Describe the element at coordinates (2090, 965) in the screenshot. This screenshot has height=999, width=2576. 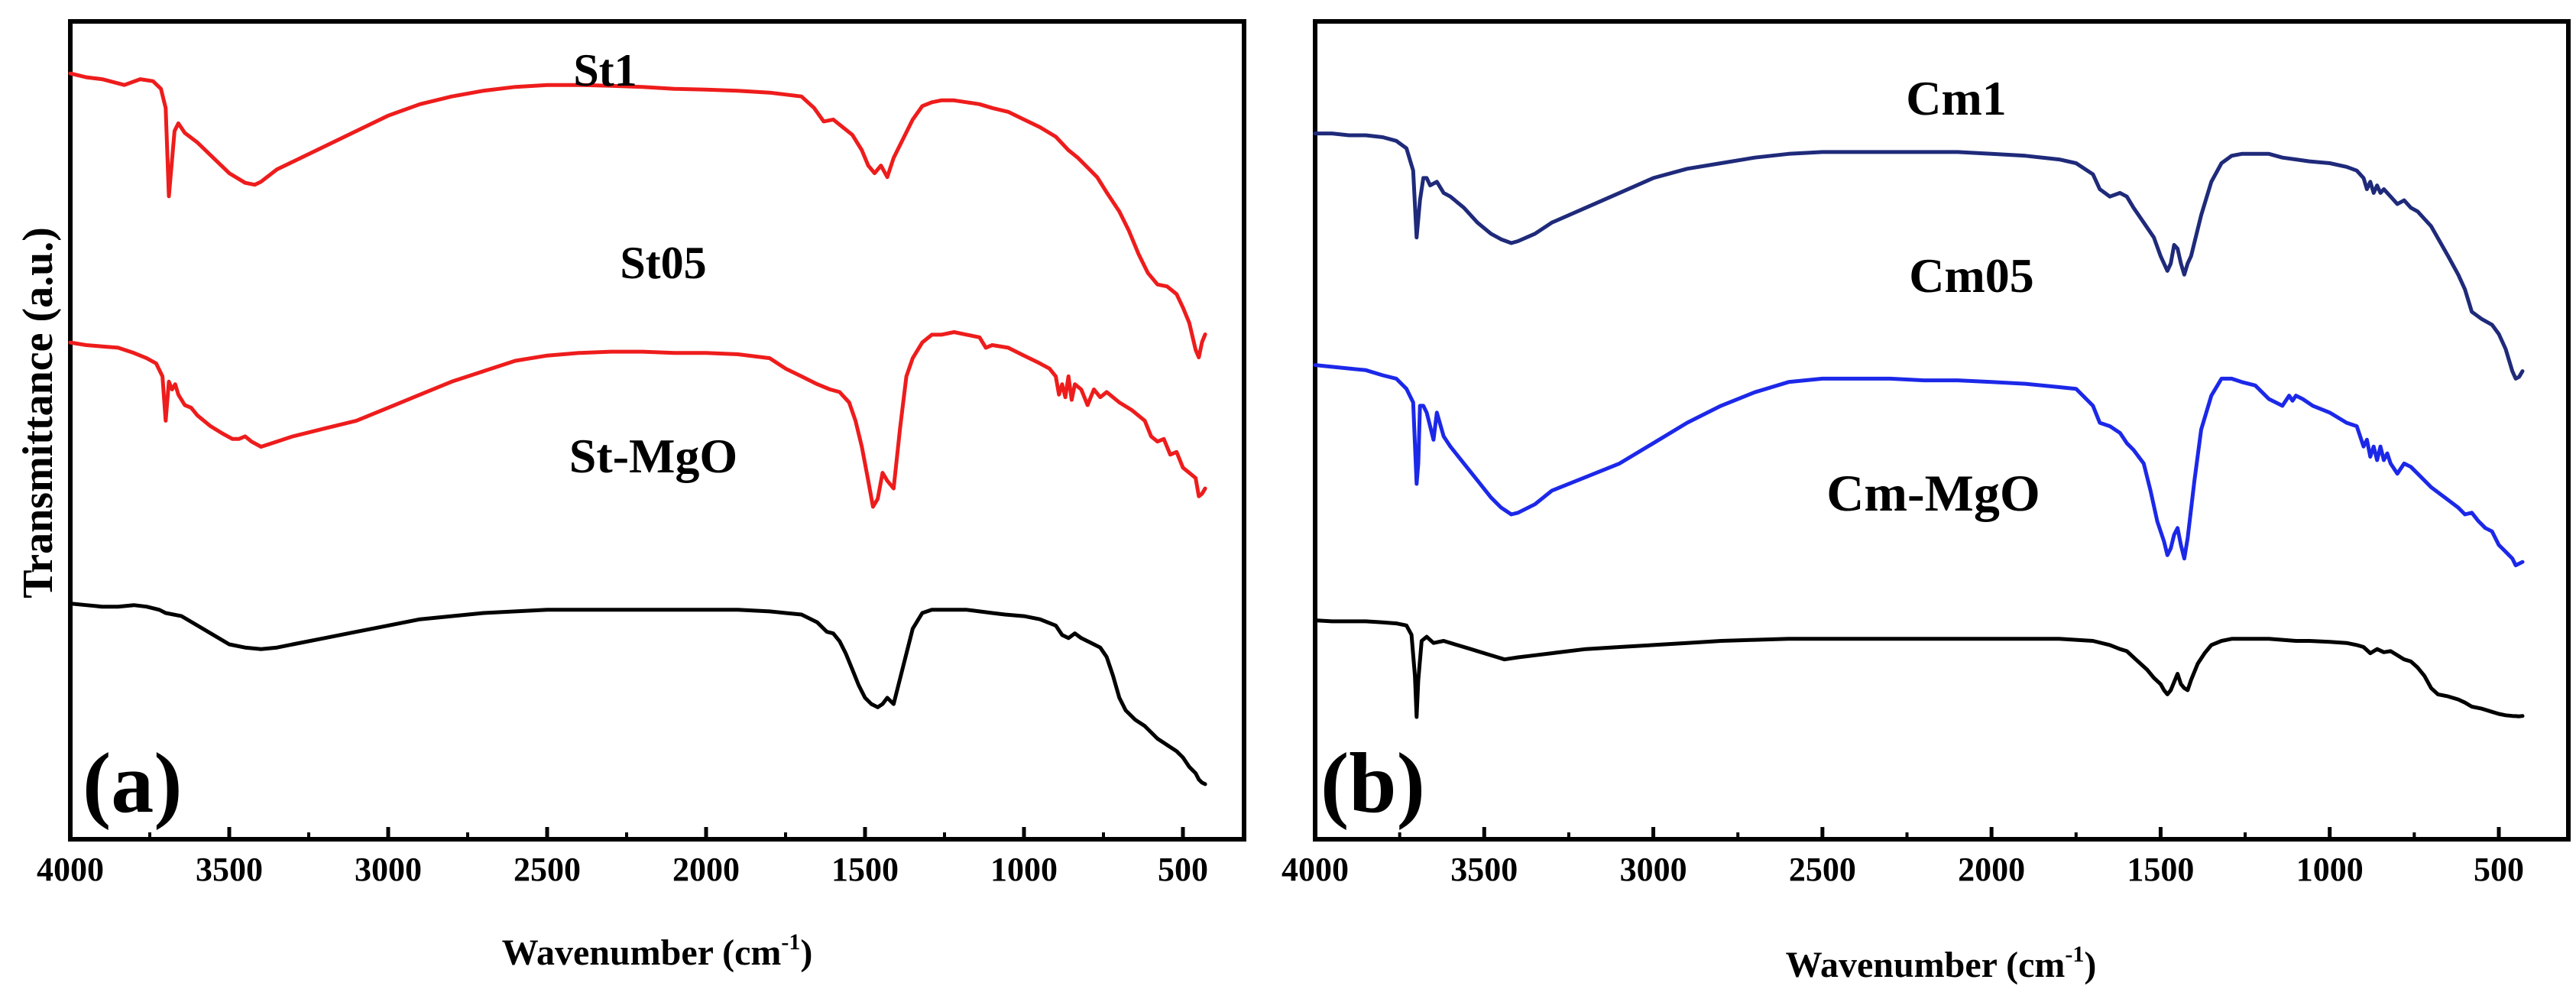
I see `panel-b-xlabel-close: )` at that location.